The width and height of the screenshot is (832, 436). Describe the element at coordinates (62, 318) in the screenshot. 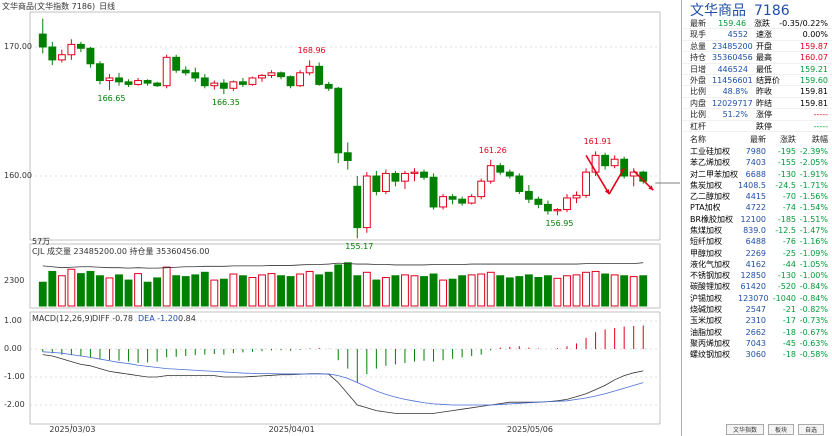

I see `macd-legend-name: MACD(12,26,9)` at that location.